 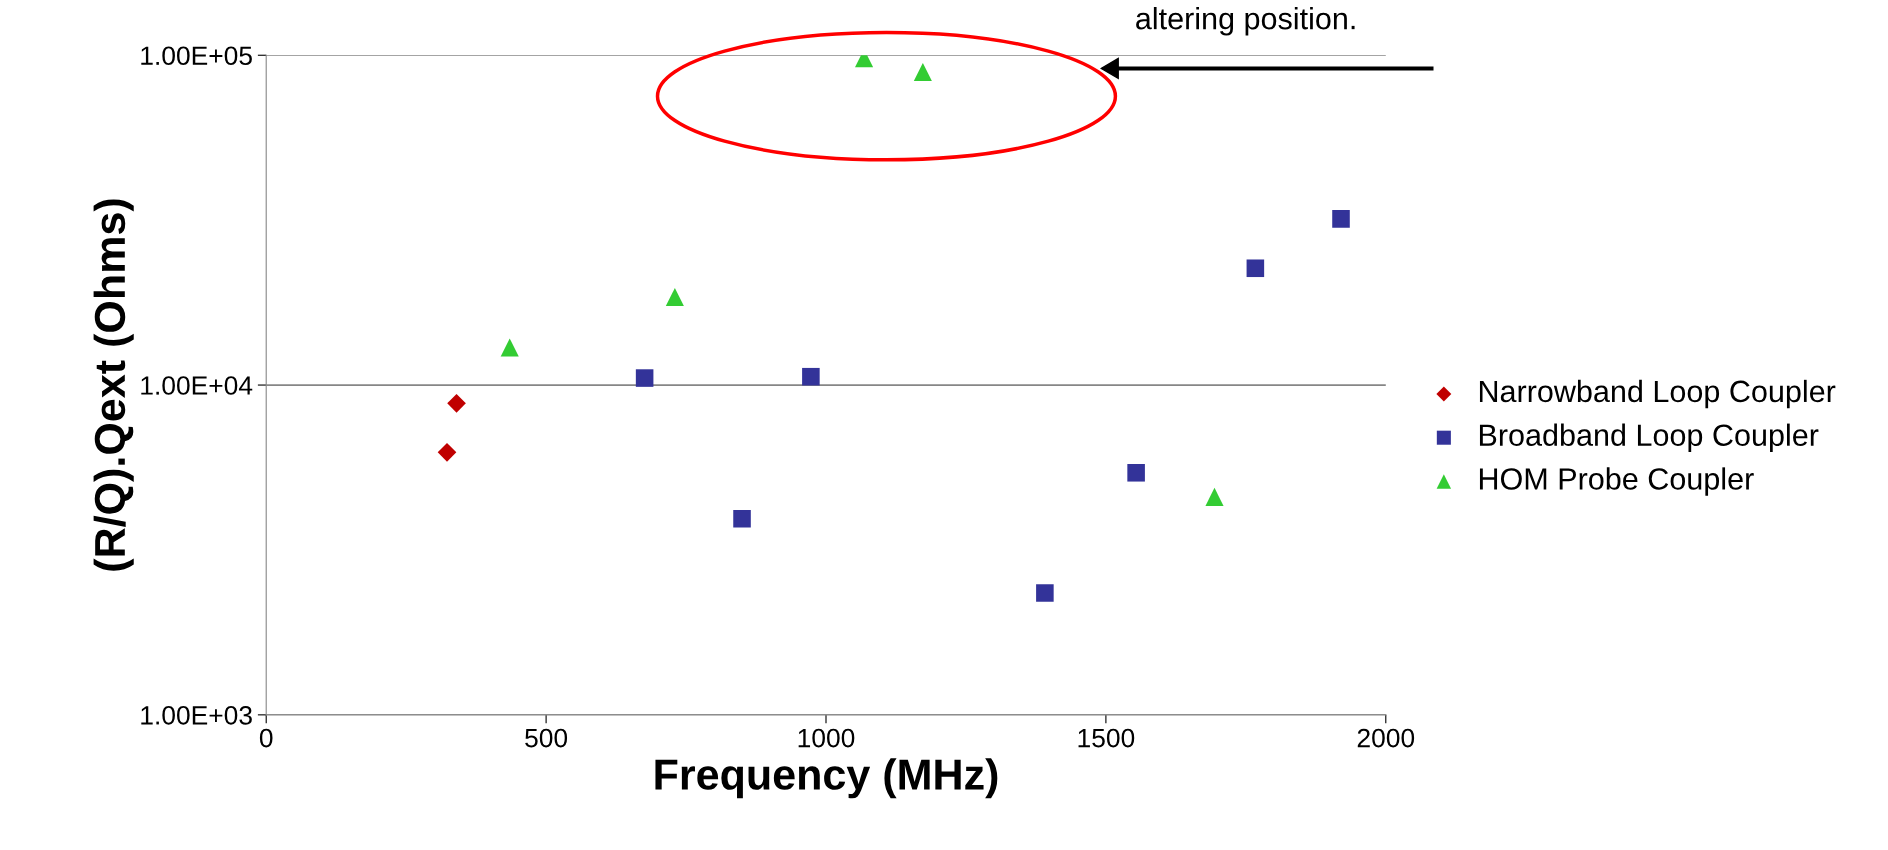 I want to click on text: altering position., so click(x=1245, y=21).